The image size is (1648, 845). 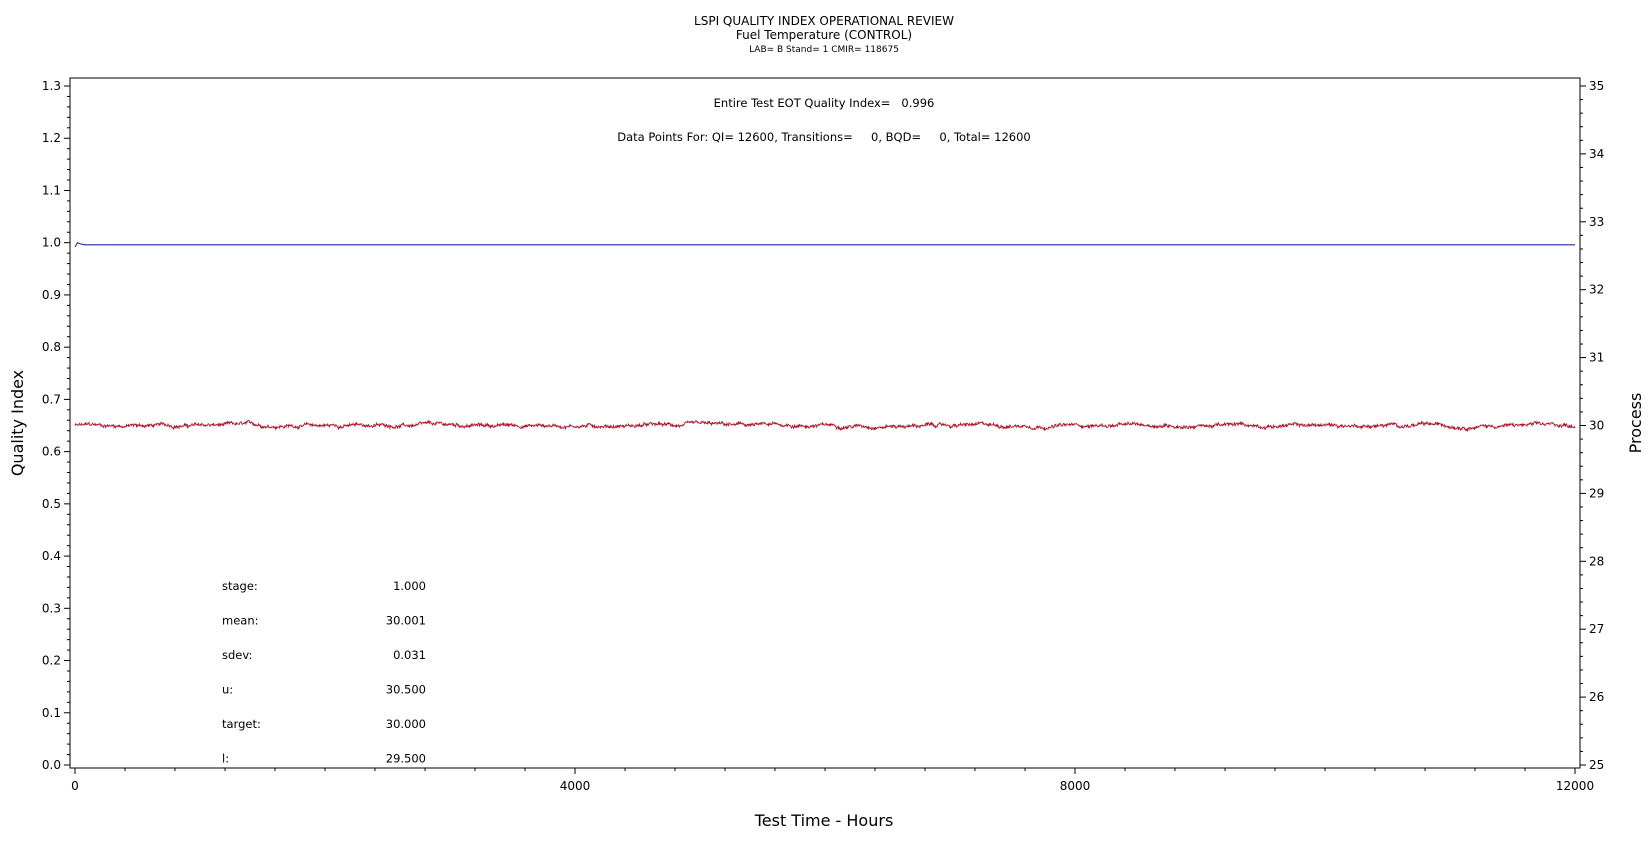 I want to click on y2-tick-label: 35, so click(x=1596, y=86).